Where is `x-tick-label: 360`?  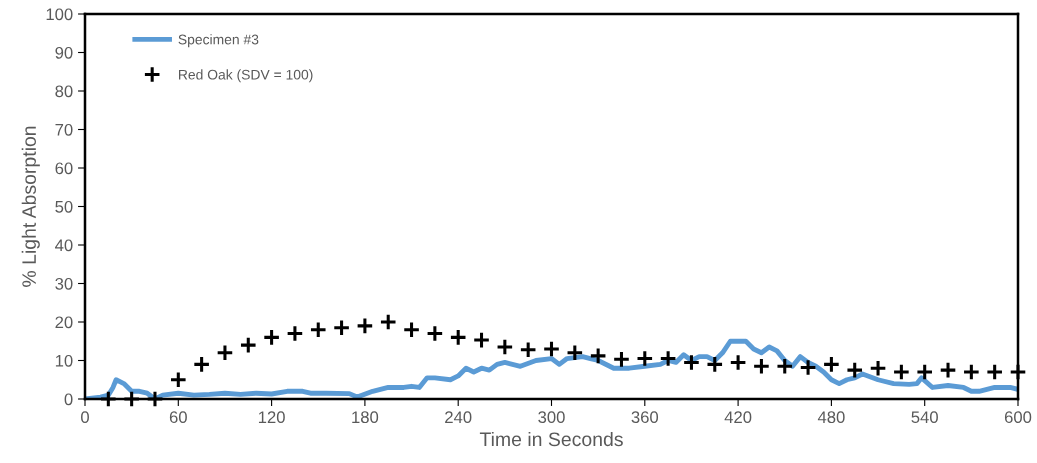 x-tick-label: 360 is located at coordinates (645, 417).